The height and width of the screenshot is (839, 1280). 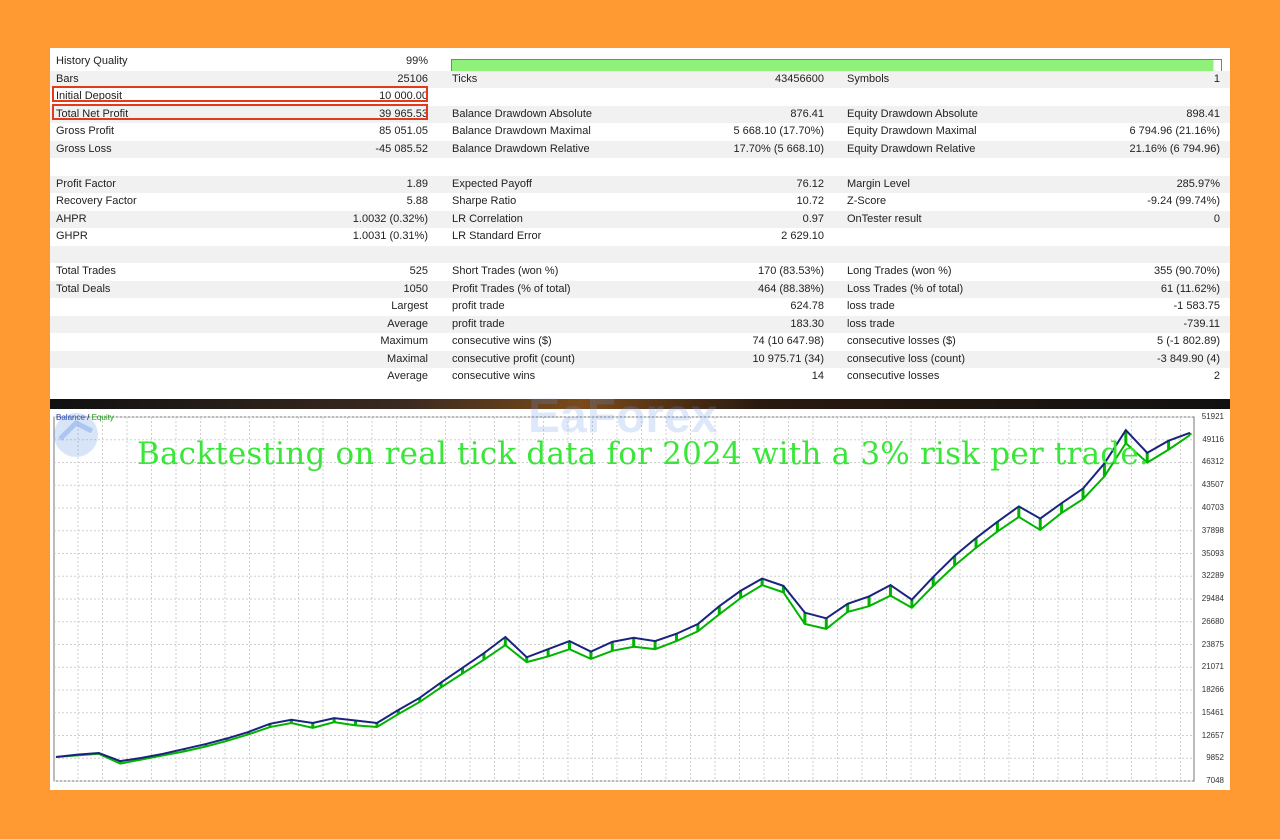 I want to click on stat-value: 876.41, so click(x=807, y=113).